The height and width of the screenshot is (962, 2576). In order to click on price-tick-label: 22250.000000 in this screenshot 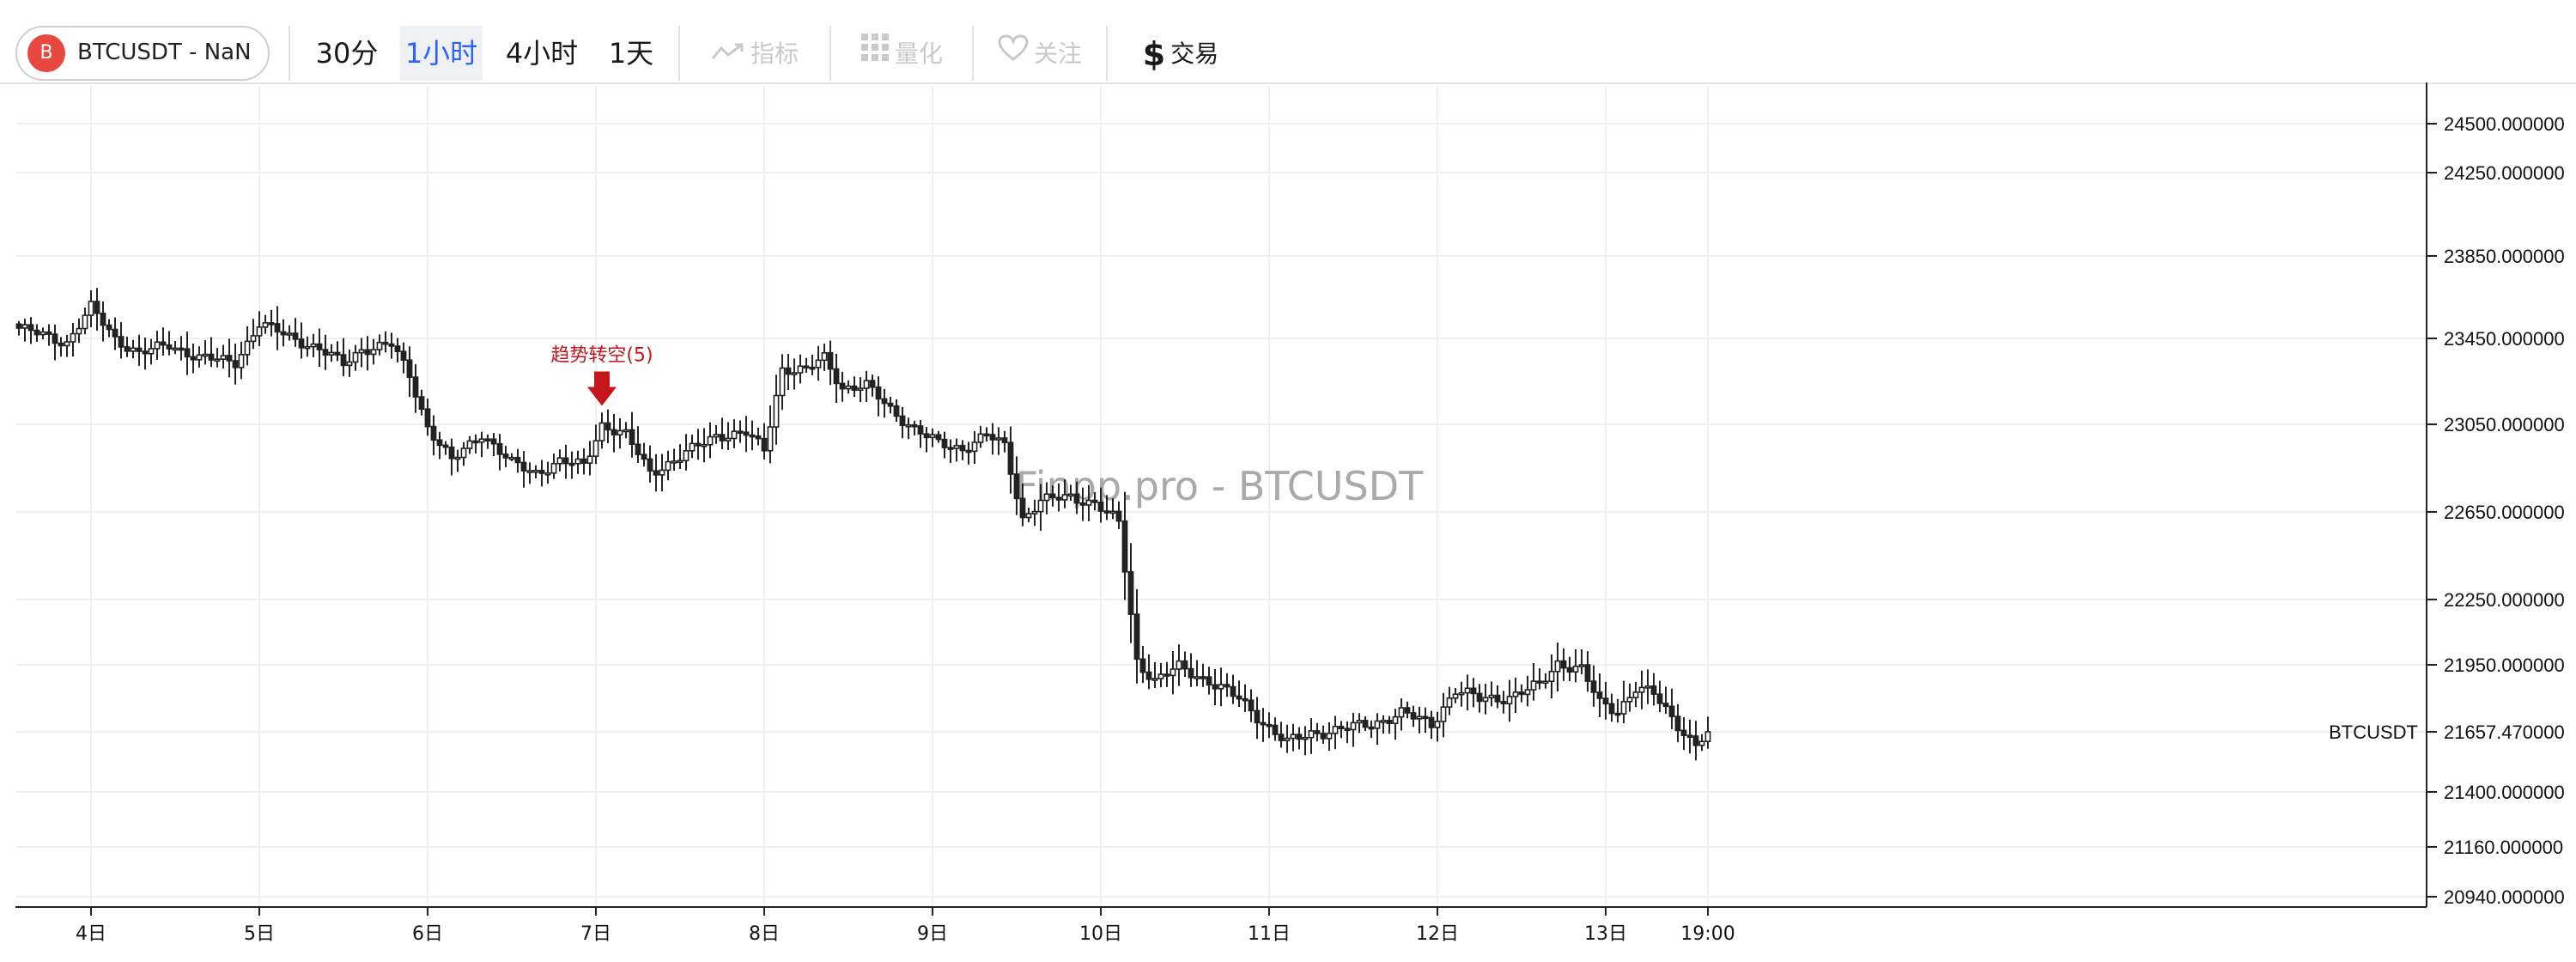, I will do `click(2504, 600)`.